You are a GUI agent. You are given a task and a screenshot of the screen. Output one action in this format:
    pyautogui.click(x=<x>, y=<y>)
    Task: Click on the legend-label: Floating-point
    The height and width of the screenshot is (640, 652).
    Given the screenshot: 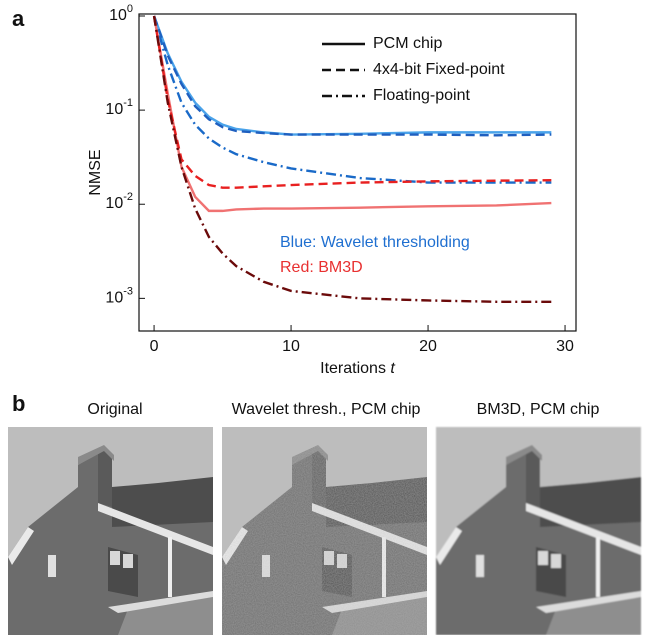 What is the action you would take?
    pyautogui.click(x=422, y=95)
    